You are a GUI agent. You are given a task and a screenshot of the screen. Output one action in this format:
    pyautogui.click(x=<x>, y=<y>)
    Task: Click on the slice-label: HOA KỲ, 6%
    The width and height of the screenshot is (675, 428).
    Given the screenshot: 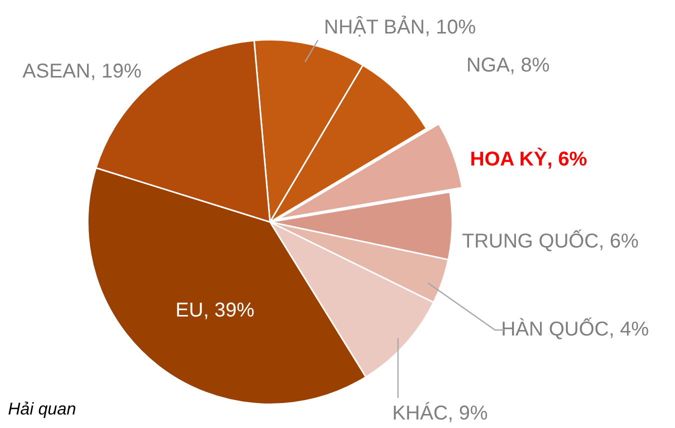 What is the action you would take?
    pyautogui.click(x=529, y=159)
    